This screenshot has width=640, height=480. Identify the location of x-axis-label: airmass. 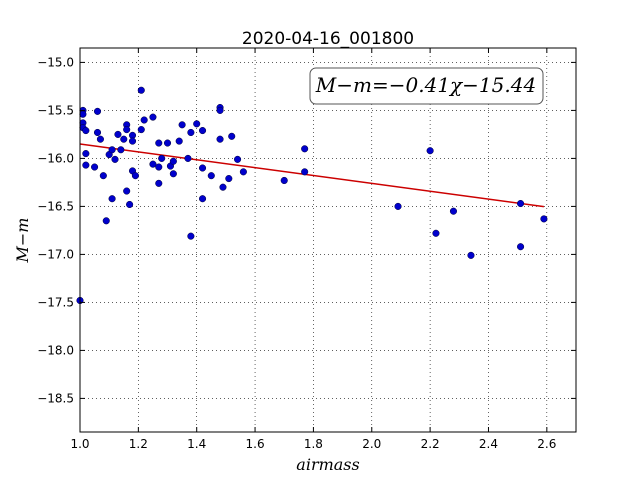
(327, 464).